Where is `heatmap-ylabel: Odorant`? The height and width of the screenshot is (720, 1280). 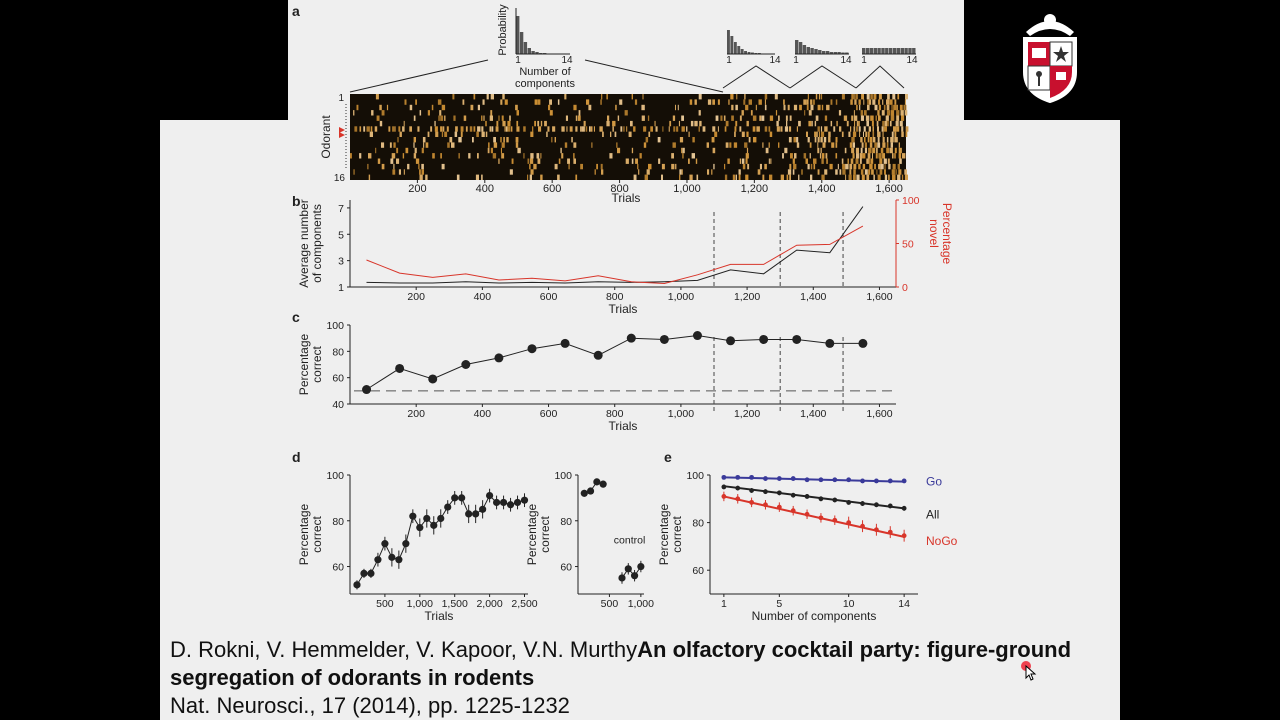
heatmap-ylabel: Odorant is located at coordinates (326, 137).